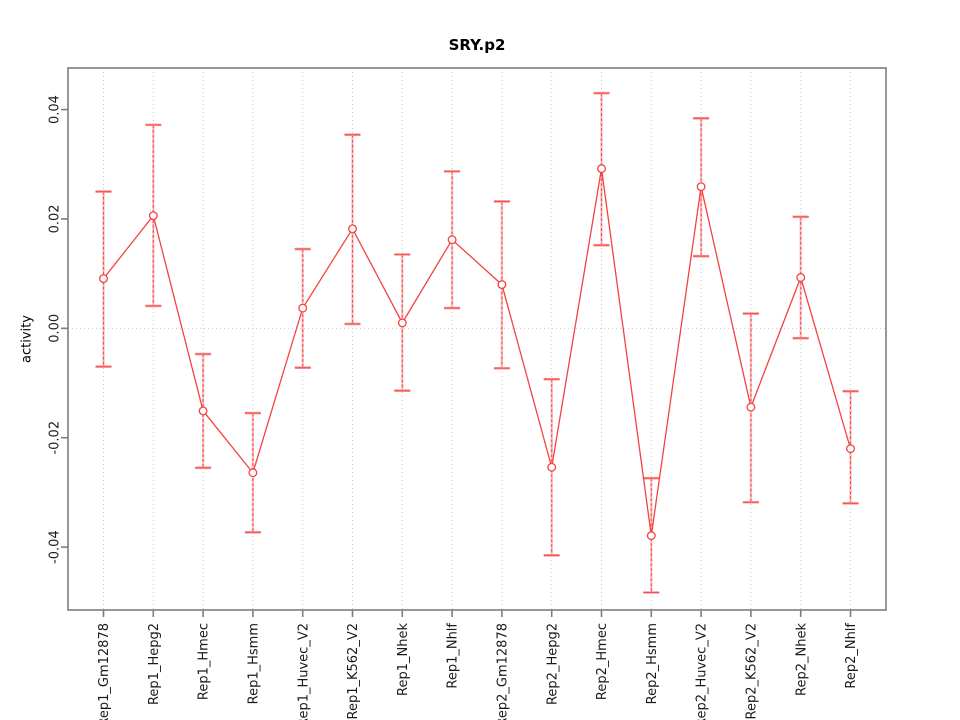  I want to click on x-tick-label: Rep1_Nhlf, so click(453, 656).